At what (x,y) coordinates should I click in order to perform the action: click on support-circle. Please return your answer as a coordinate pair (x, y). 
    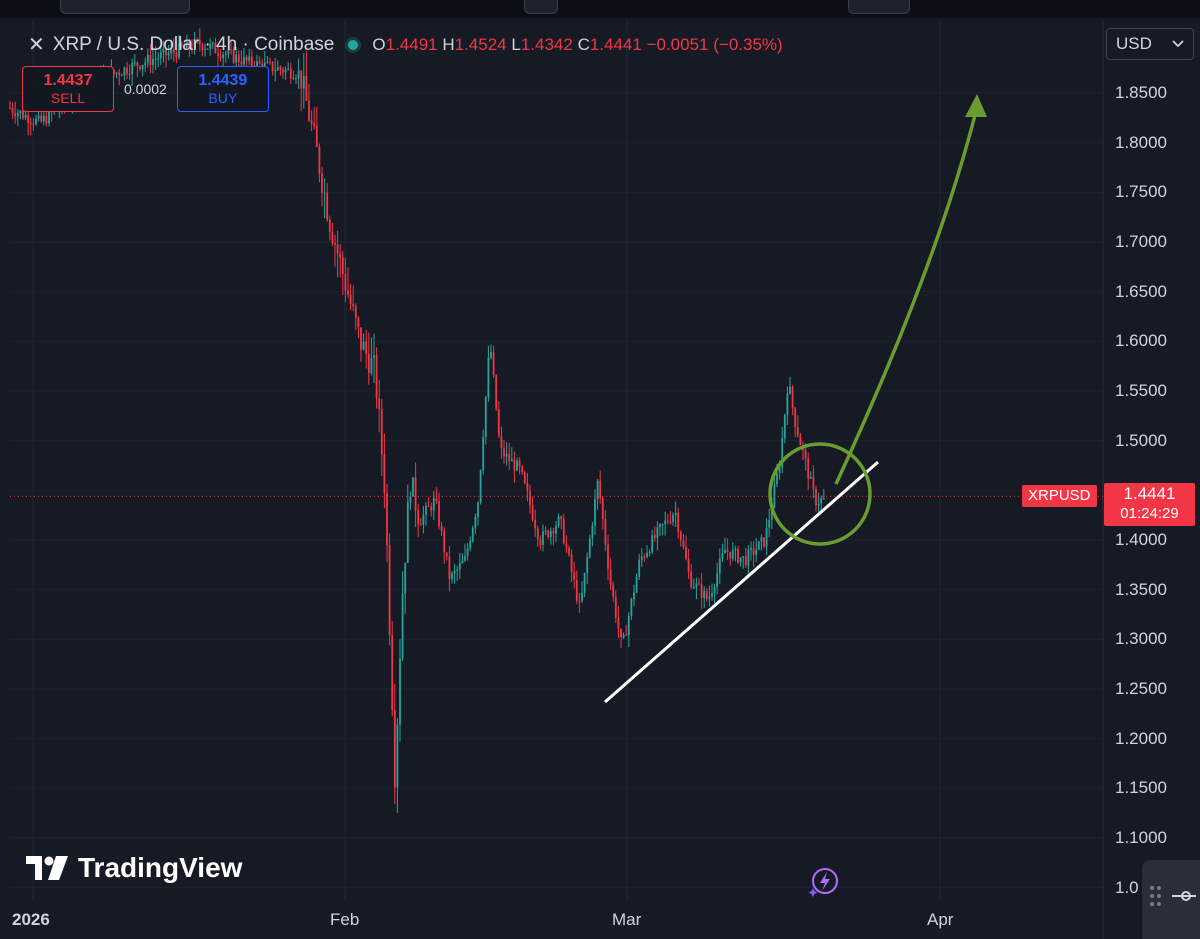
    Looking at the image, I should click on (820, 494).